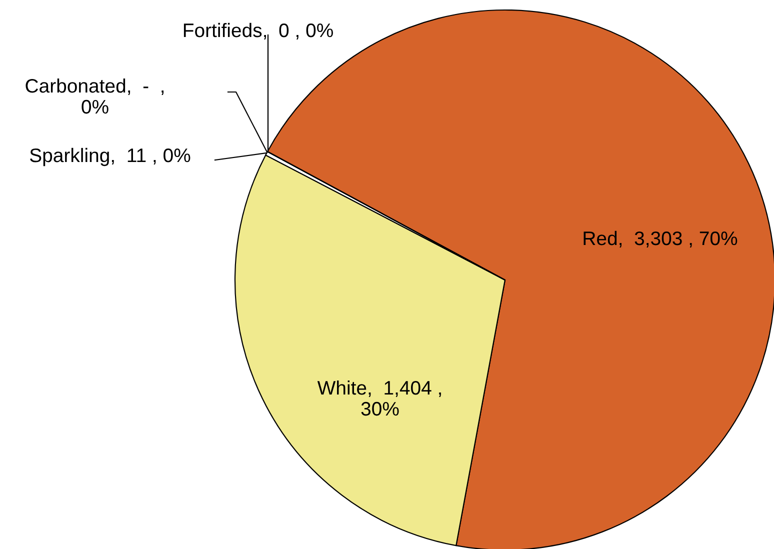 The width and height of the screenshot is (774, 549). I want to click on legend-label: Sparkling, 11 , 0%, so click(110, 157).